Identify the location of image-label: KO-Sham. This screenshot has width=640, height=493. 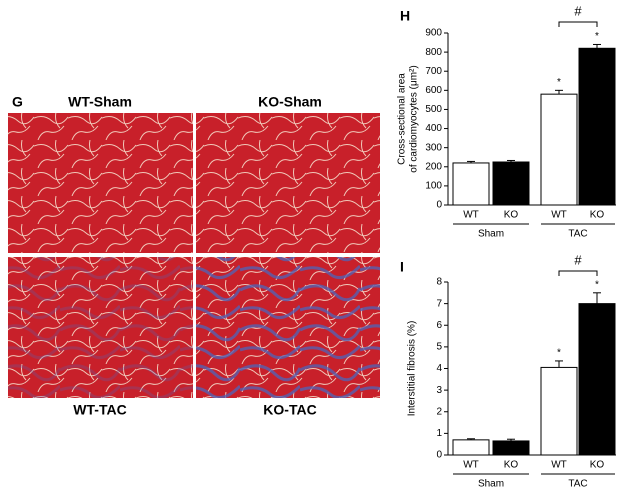
(290, 102).